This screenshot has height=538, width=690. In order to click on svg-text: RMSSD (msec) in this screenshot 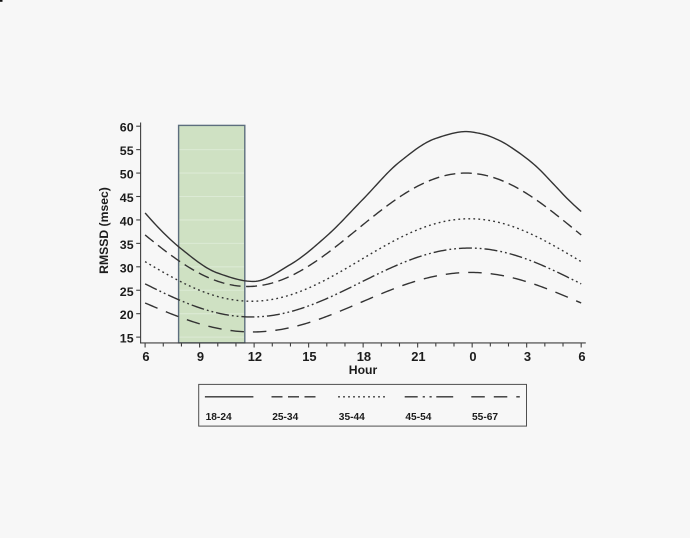, I will do `click(104, 230)`.